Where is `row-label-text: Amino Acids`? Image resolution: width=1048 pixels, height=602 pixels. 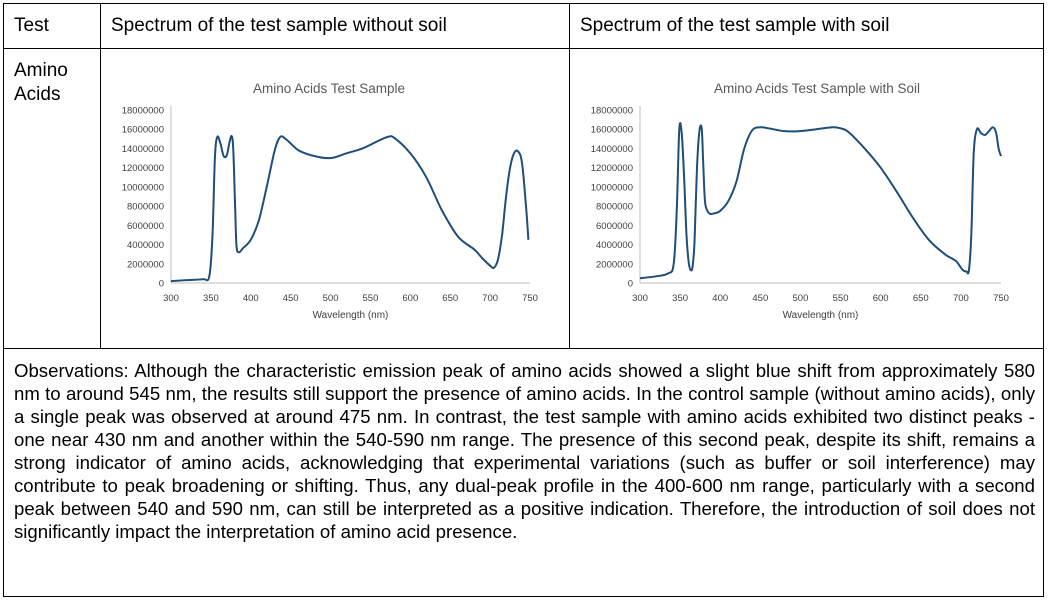 row-label-text: Amino Acids is located at coordinates (41, 82).